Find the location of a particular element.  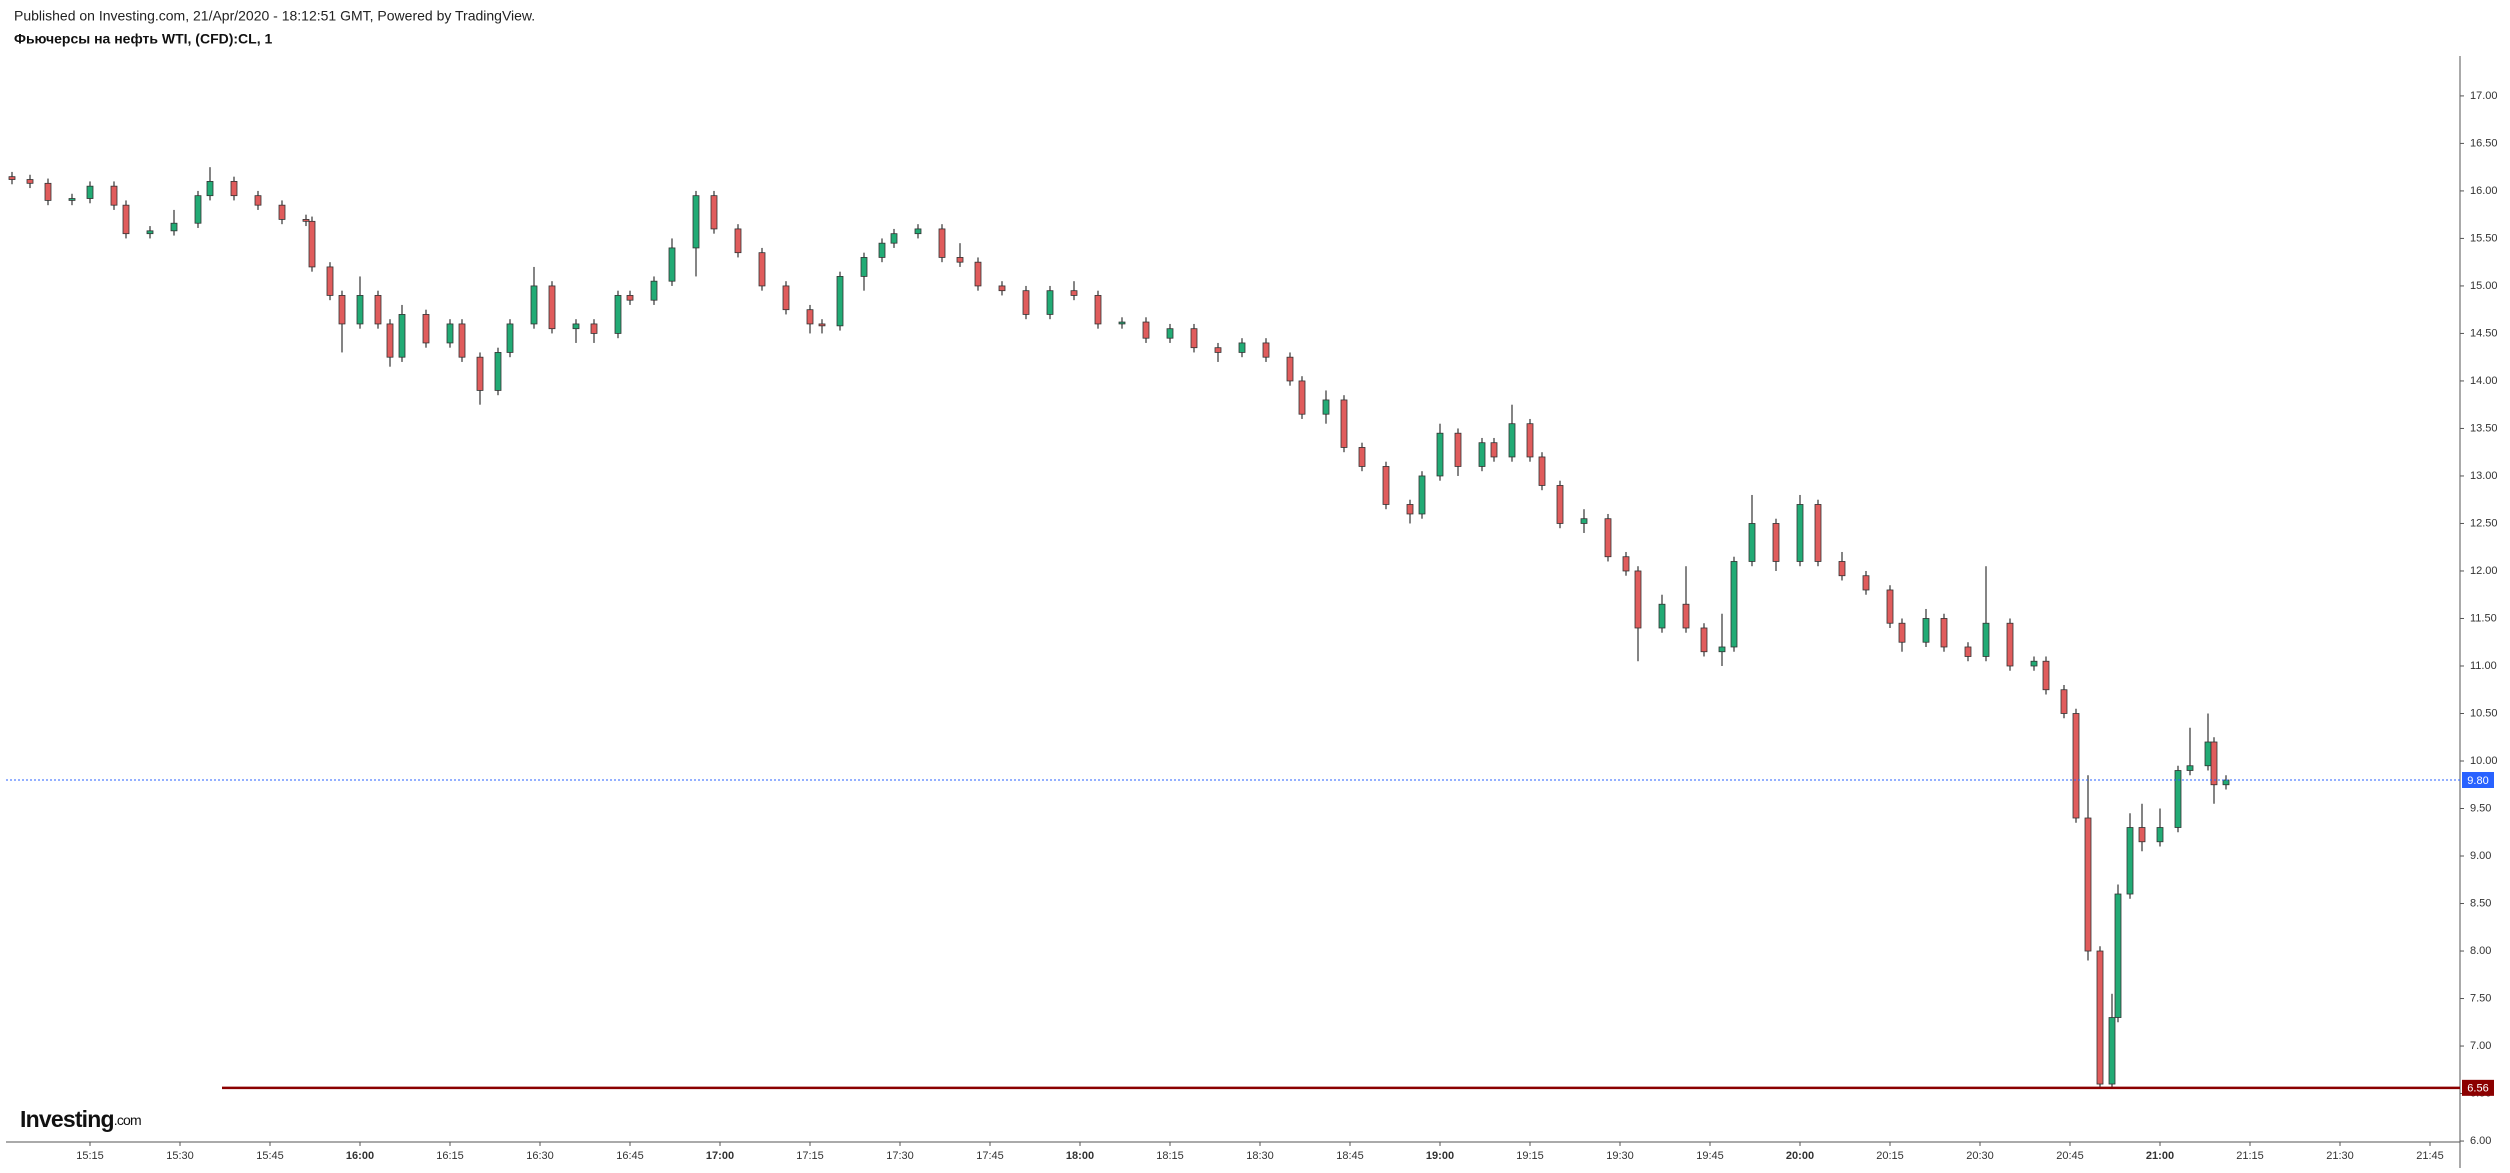

x-tick-label: 19:30 is located at coordinates (1620, 1156).